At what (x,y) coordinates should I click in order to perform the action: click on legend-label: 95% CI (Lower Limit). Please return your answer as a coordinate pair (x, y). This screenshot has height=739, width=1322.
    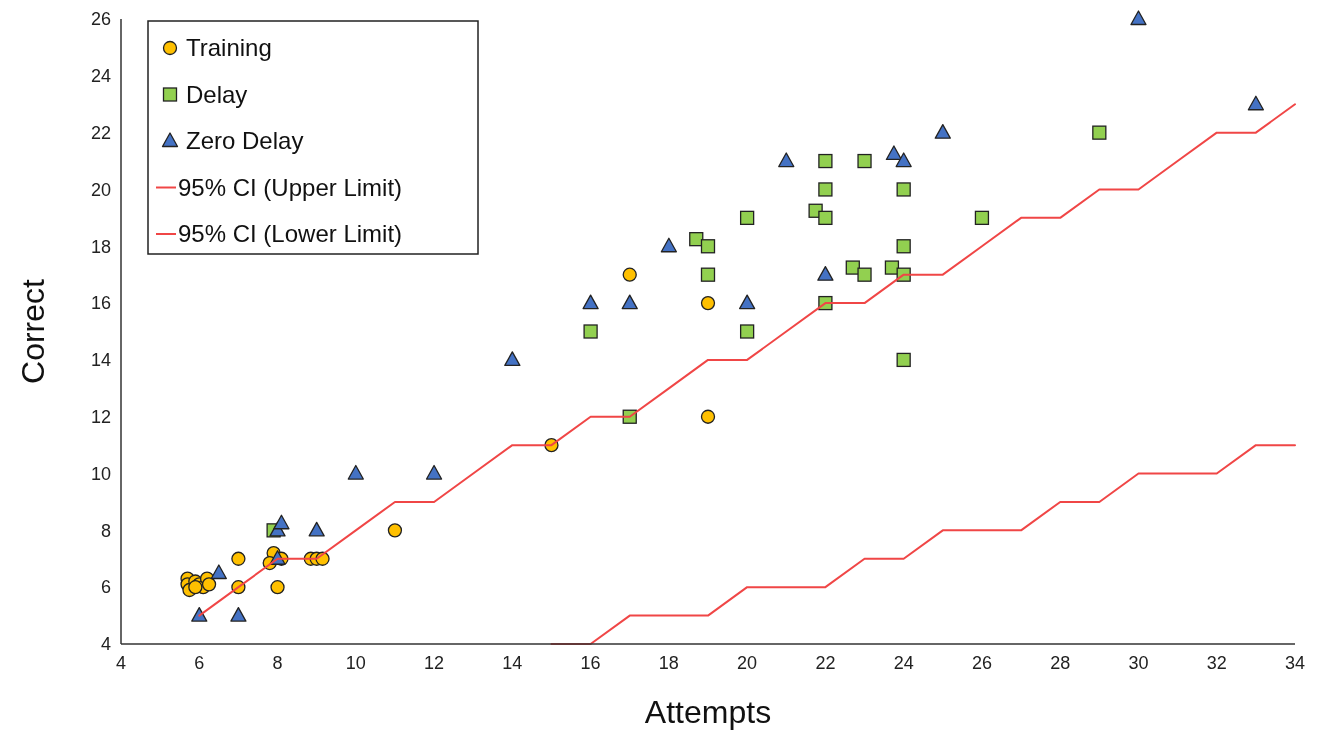
    Looking at the image, I should click on (290, 234).